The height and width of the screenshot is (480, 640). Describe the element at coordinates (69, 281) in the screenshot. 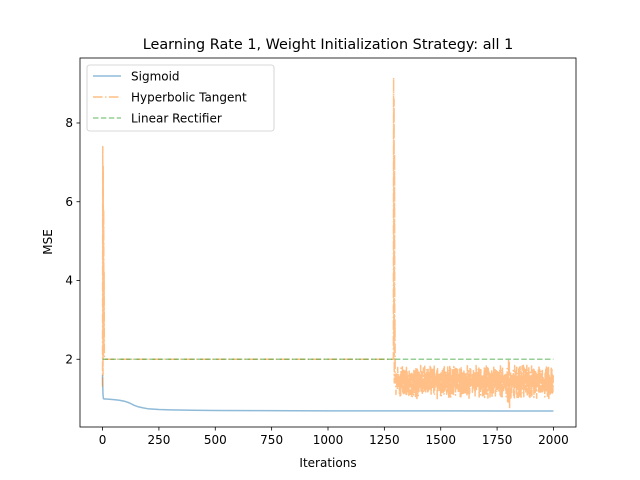

I see `y-tick-label: 4` at that location.